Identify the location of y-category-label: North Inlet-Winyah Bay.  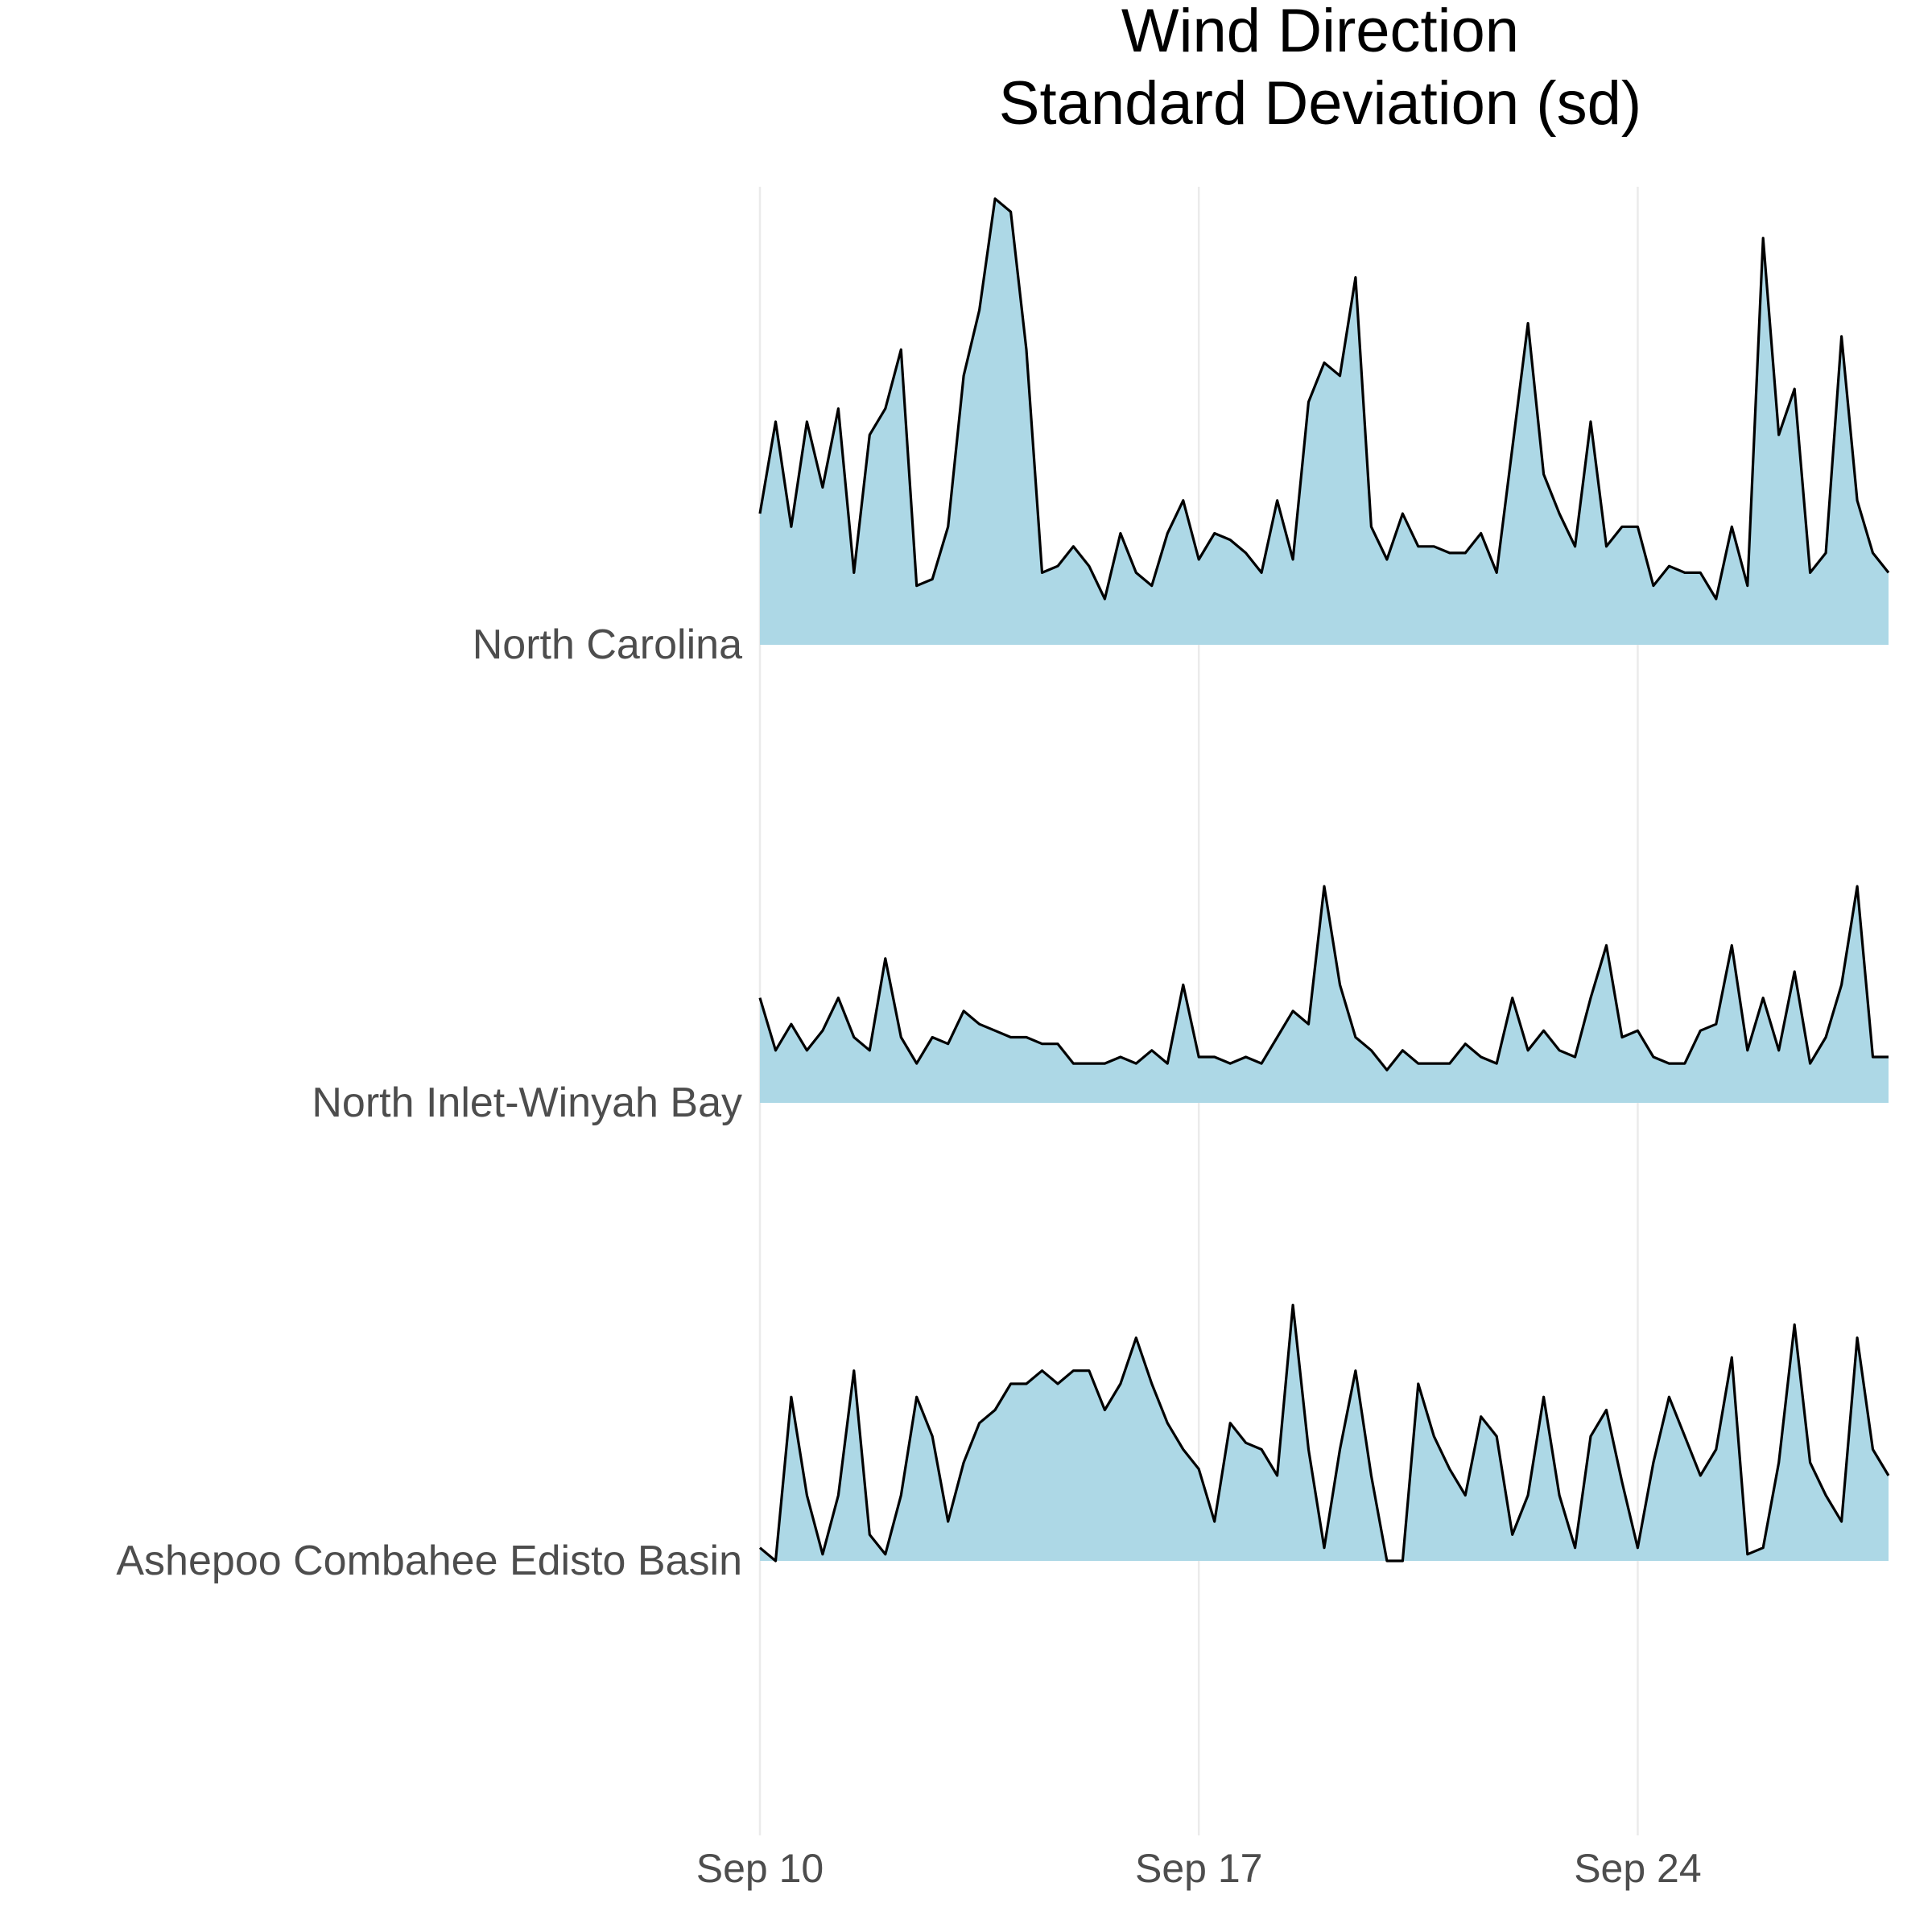
(527, 1103).